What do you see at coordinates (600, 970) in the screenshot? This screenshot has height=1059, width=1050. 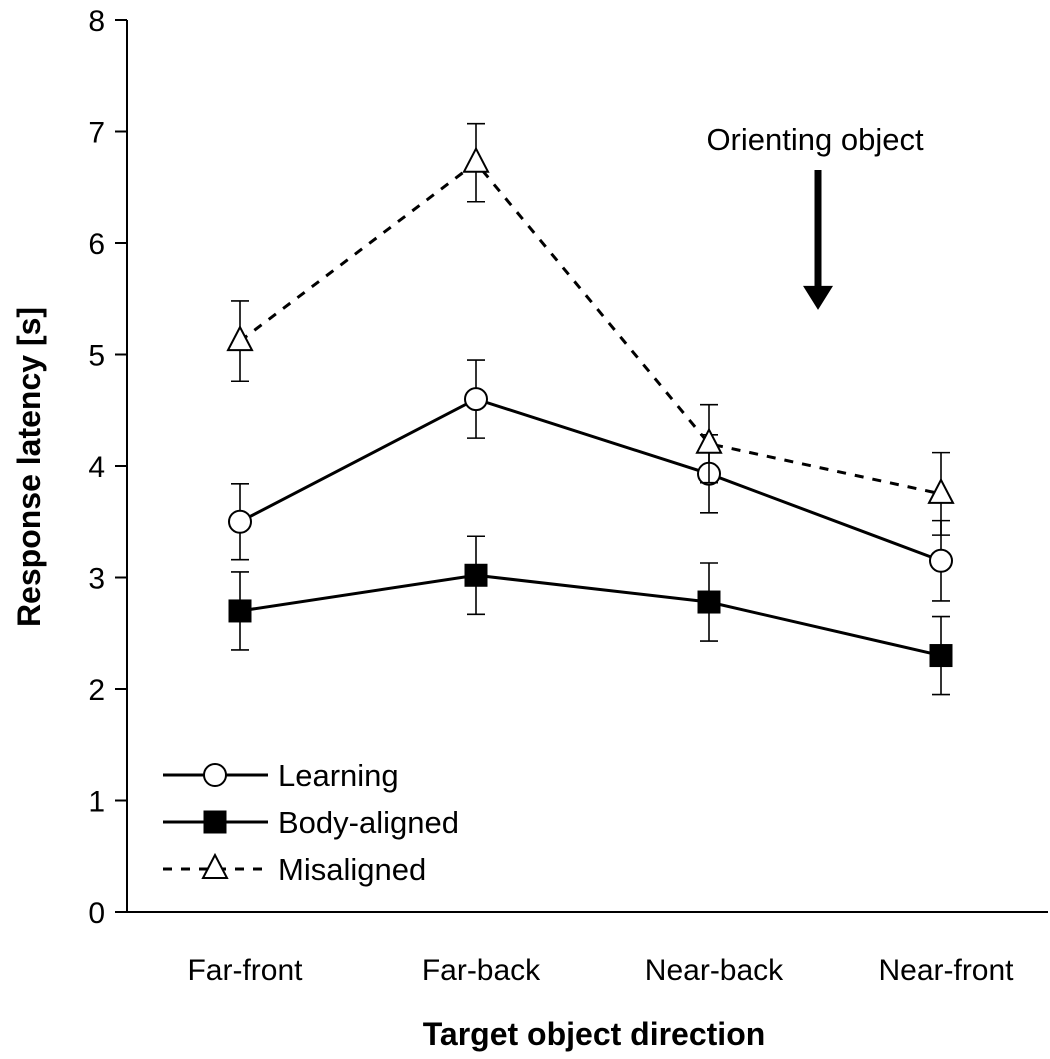 I see `x-ticks: Far-front Far-back Near-back Near-front` at bounding box center [600, 970].